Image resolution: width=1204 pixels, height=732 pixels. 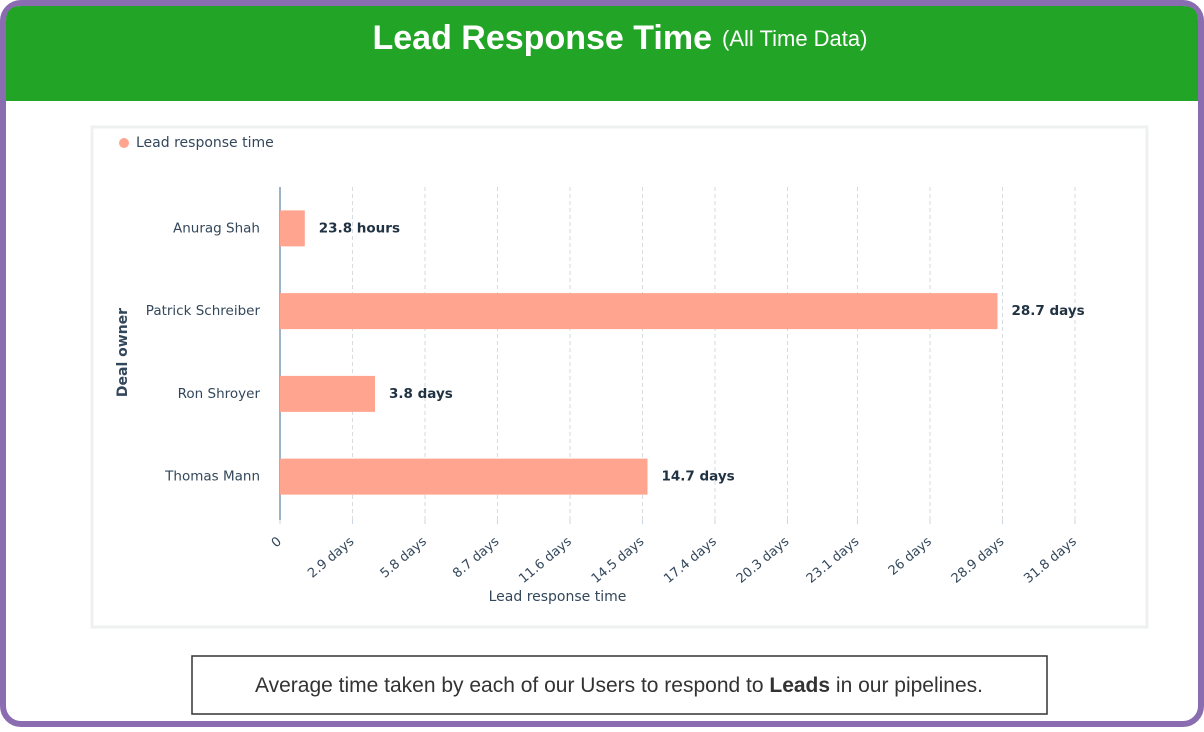 I want to click on header: Lead Response Time (All Time Data), so click(x=620, y=38).